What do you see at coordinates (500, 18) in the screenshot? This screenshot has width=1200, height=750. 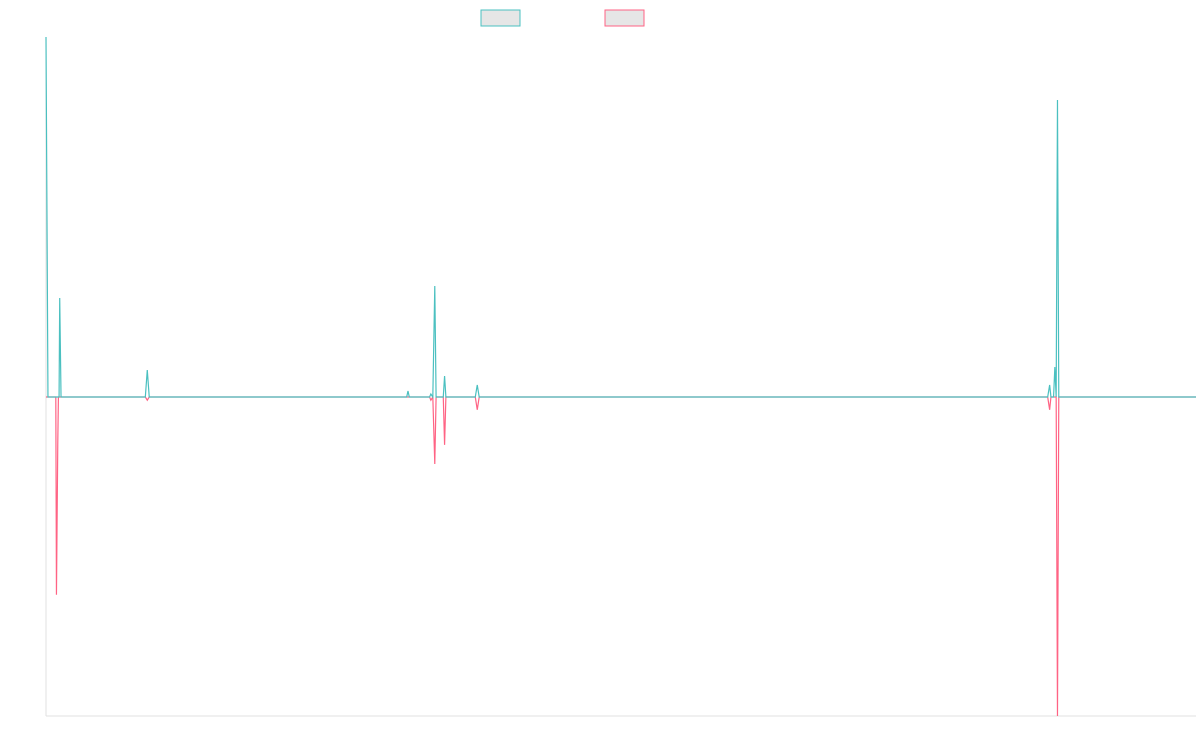 I see `legend-swatch-series-a` at bounding box center [500, 18].